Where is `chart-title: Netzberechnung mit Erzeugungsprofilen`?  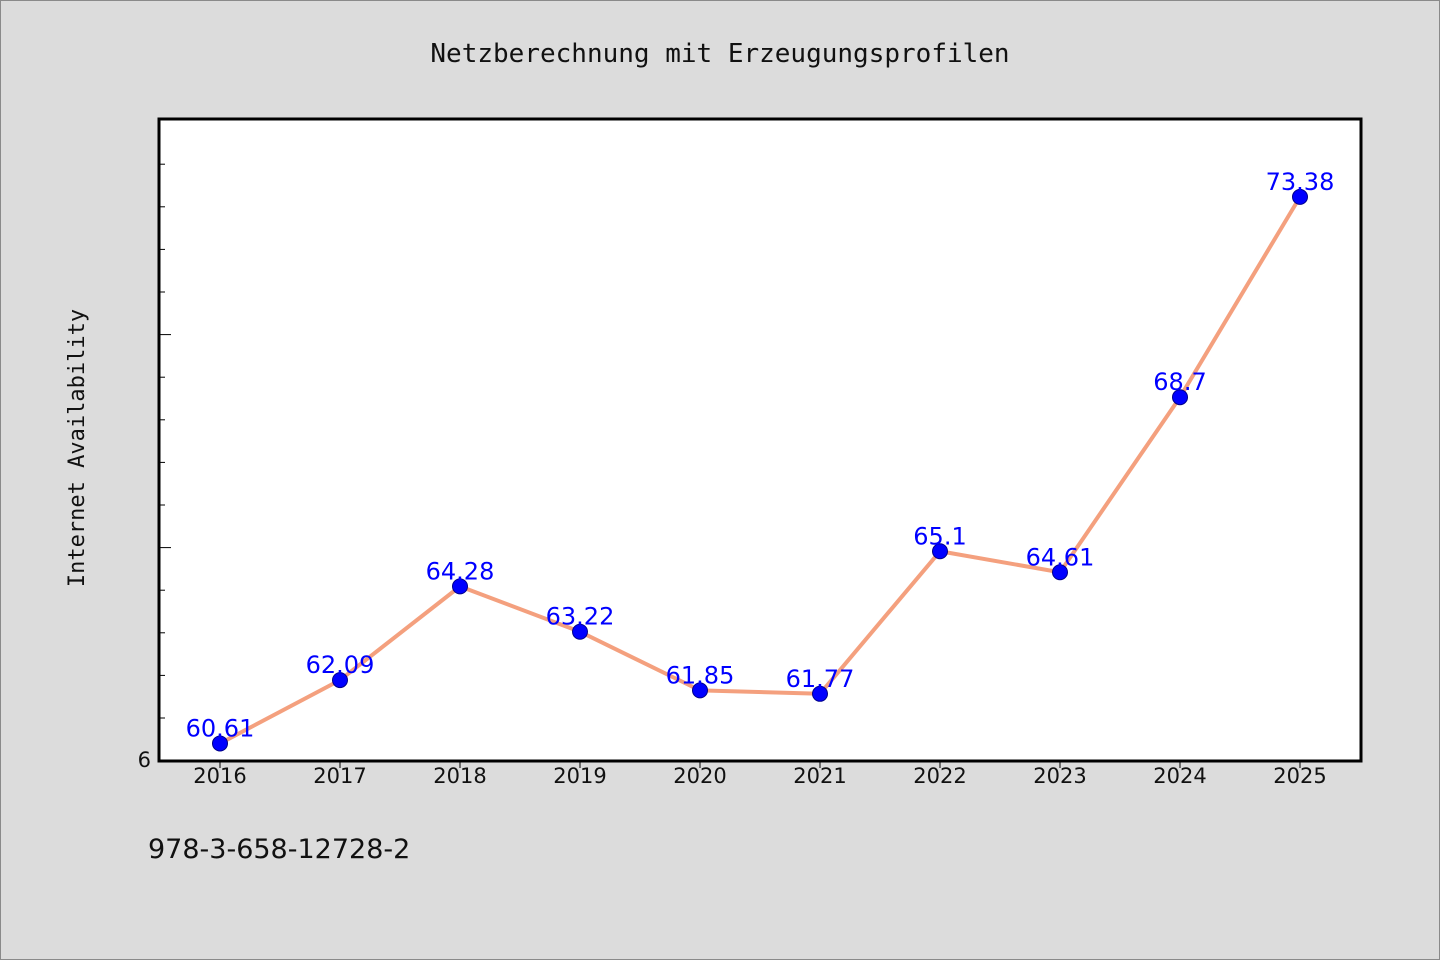 chart-title: Netzberechnung mit Erzeugungsprofilen is located at coordinates (719, 54).